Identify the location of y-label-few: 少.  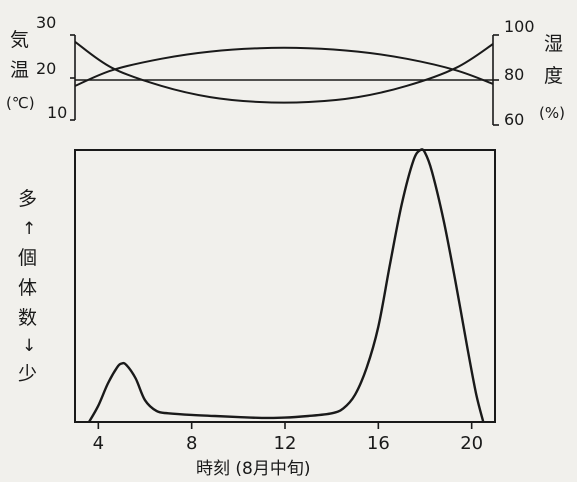
(27, 374).